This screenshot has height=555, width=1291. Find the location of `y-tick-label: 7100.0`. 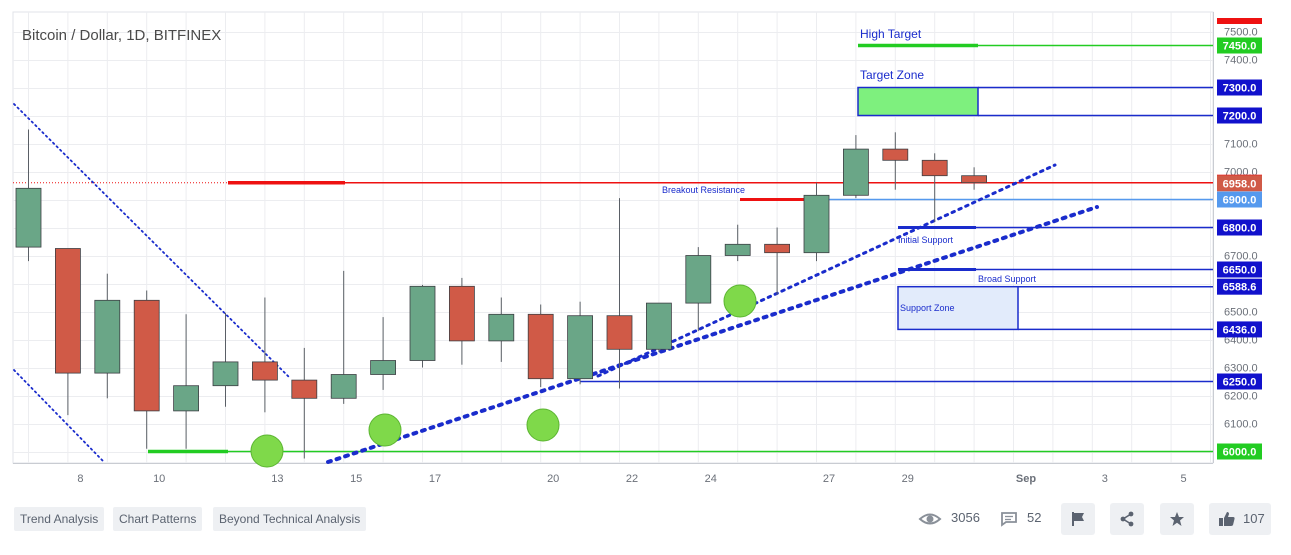

y-tick-label: 7100.0 is located at coordinates (1241, 145).